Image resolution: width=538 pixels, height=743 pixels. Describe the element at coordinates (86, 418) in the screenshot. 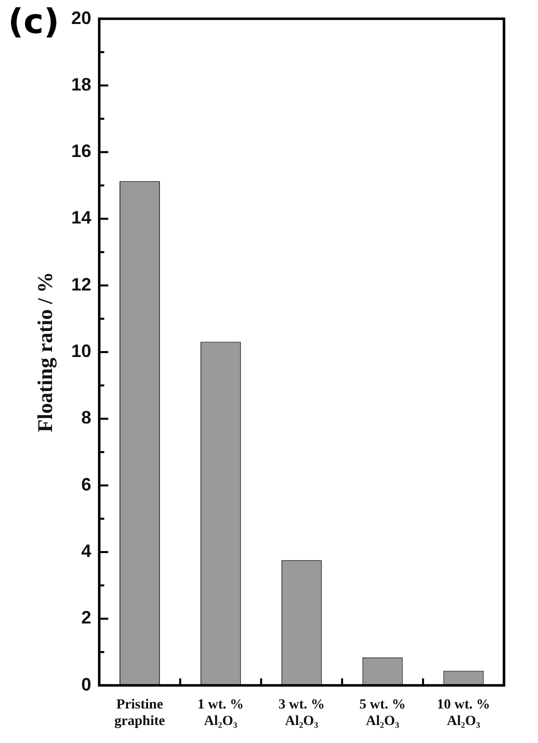

I see `y-tick-label: 8` at that location.